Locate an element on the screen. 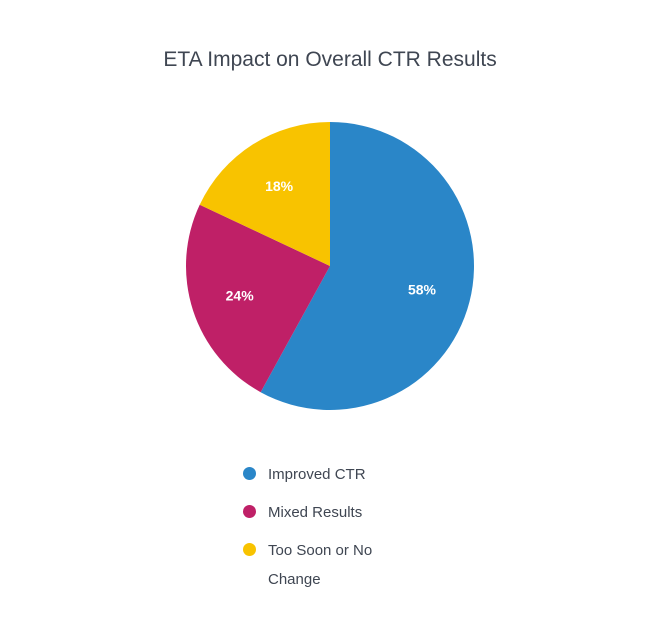 This screenshot has height=627, width=660. data-label-improved-ctr: 58% is located at coordinates (422, 290).